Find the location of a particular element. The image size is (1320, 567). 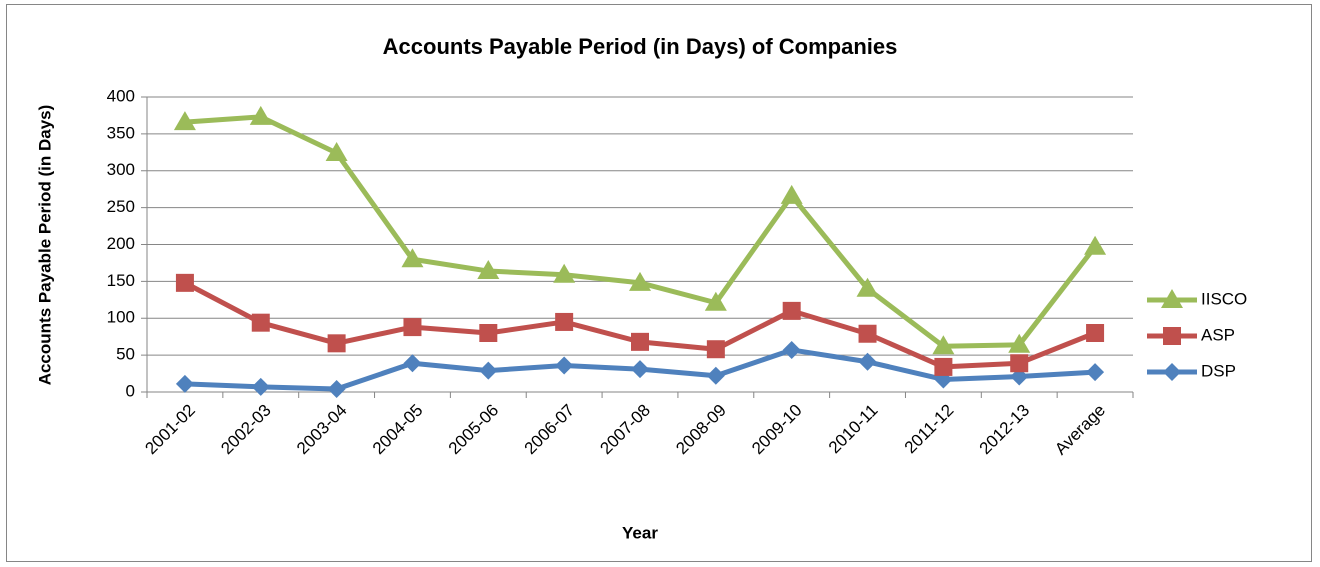

legend-label: ASP is located at coordinates (1218, 334).